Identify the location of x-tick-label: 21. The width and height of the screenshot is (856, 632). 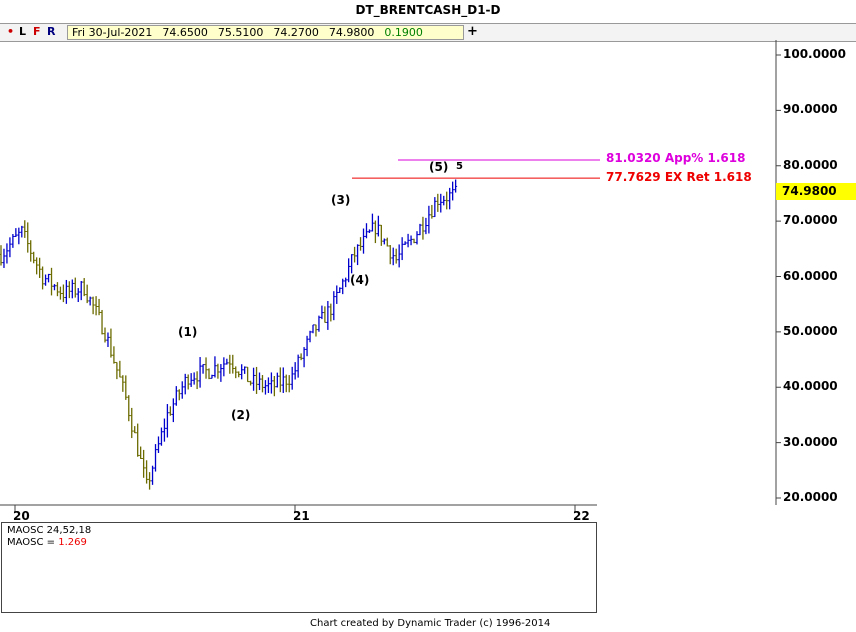
(301, 516).